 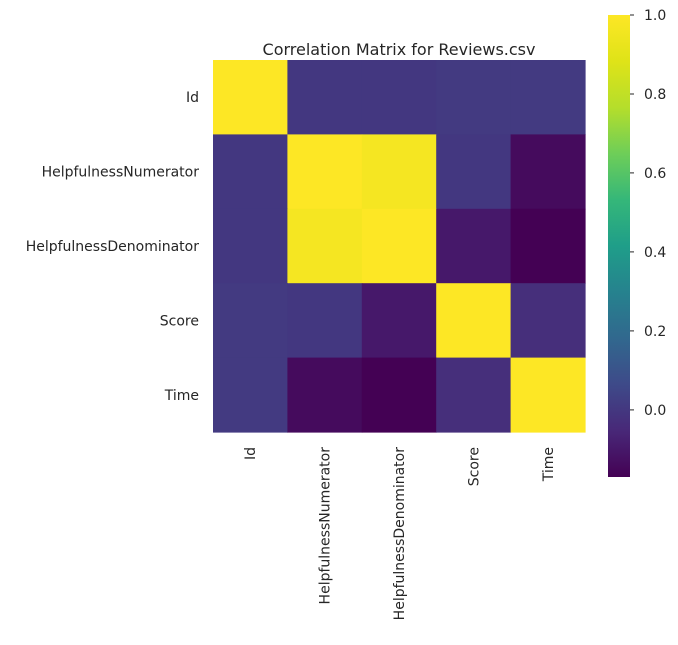 What do you see at coordinates (619, 246) in the screenshot?
I see `colorbar` at bounding box center [619, 246].